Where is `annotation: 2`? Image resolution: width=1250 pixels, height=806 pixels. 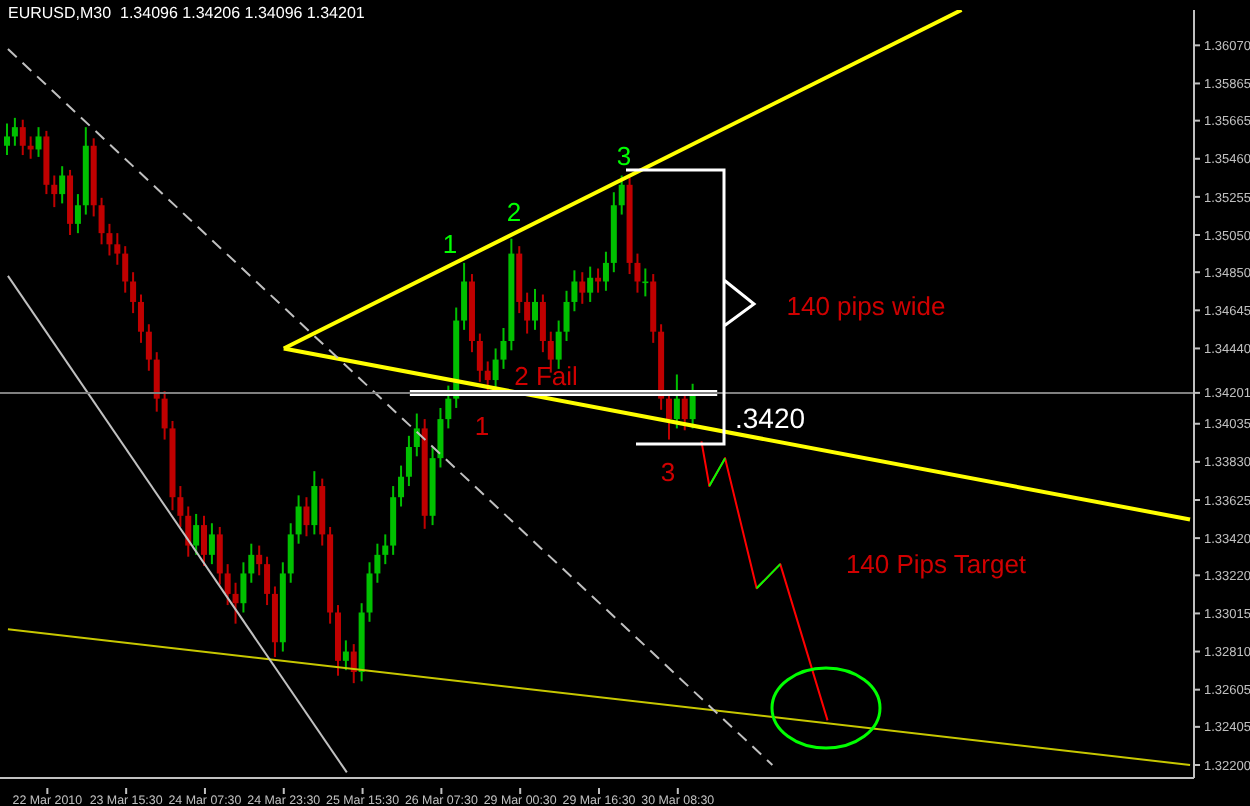 annotation: 2 is located at coordinates (514, 212).